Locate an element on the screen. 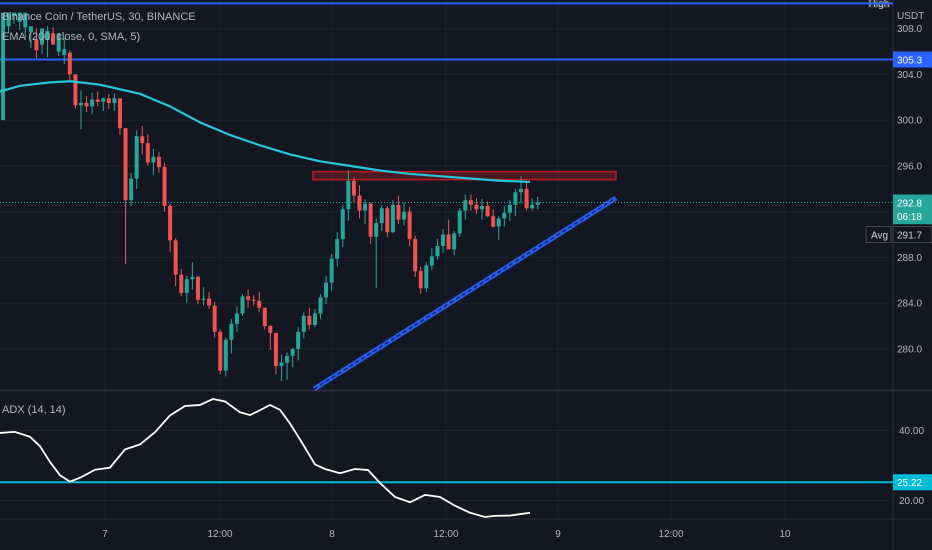  adx-level-tag is located at coordinates (912, 482).